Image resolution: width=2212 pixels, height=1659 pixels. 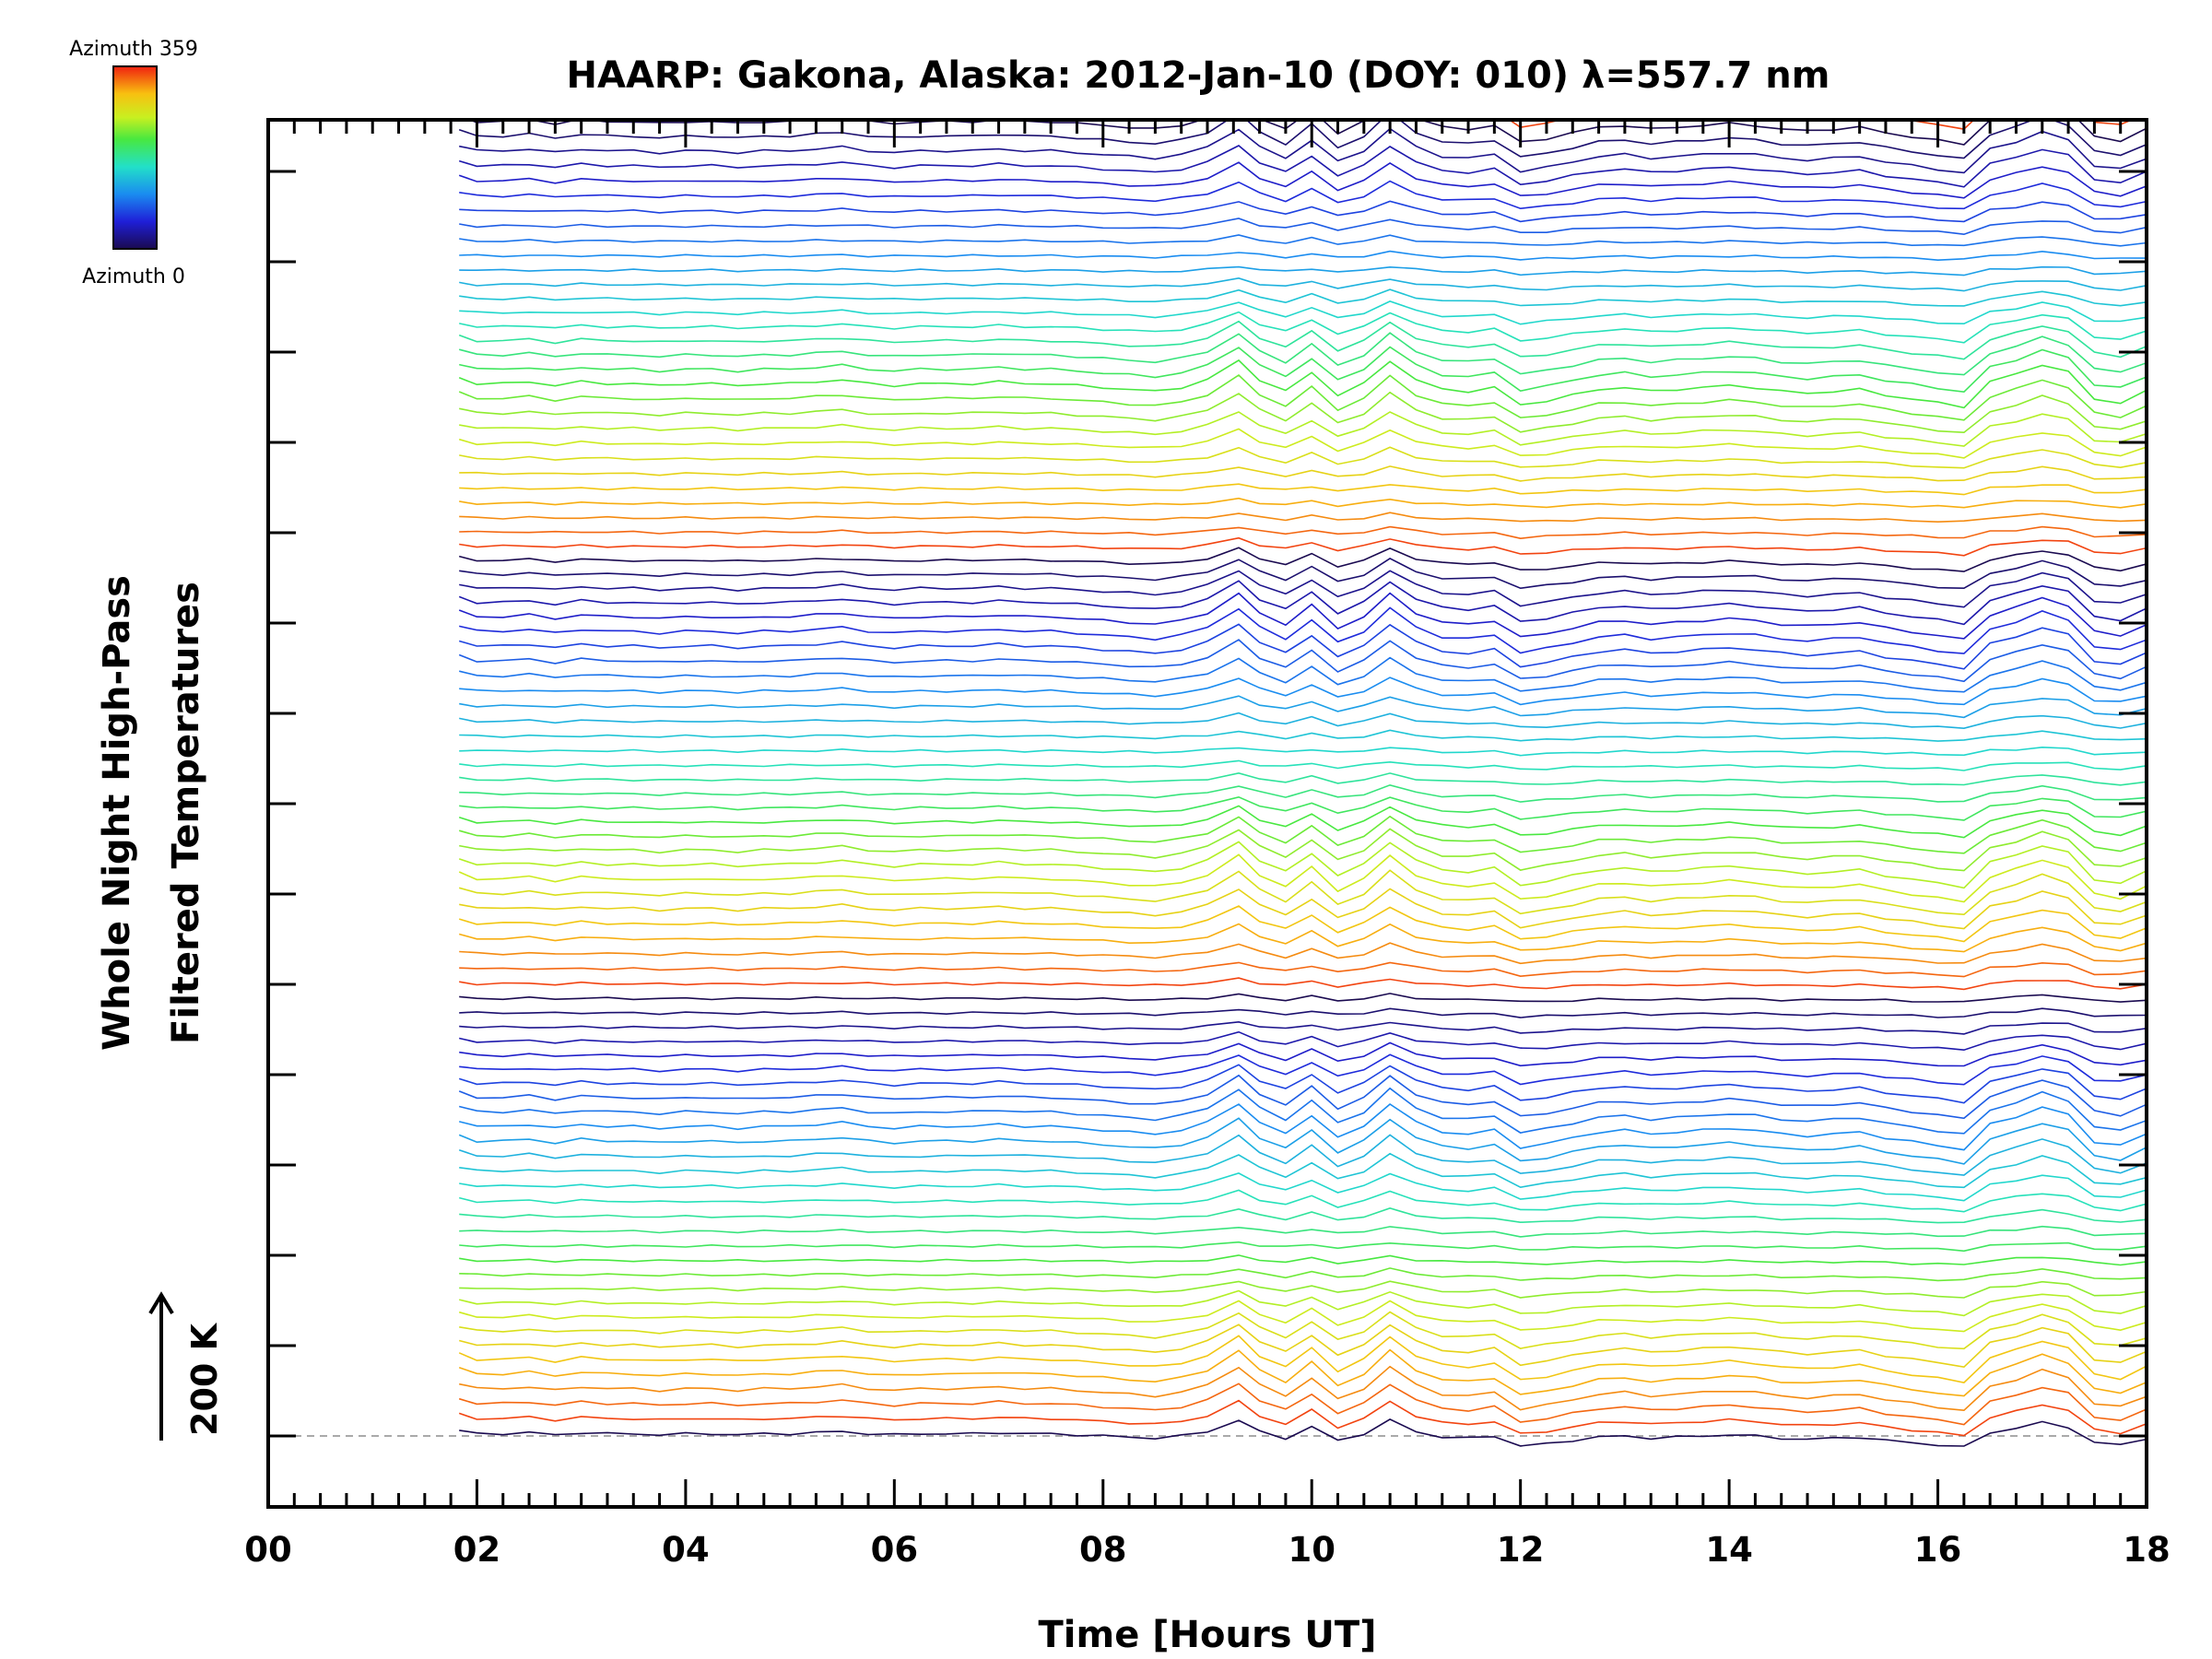 I want to click on x-axis-label: Time [Hours UT], so click(x=1208, y=1635).